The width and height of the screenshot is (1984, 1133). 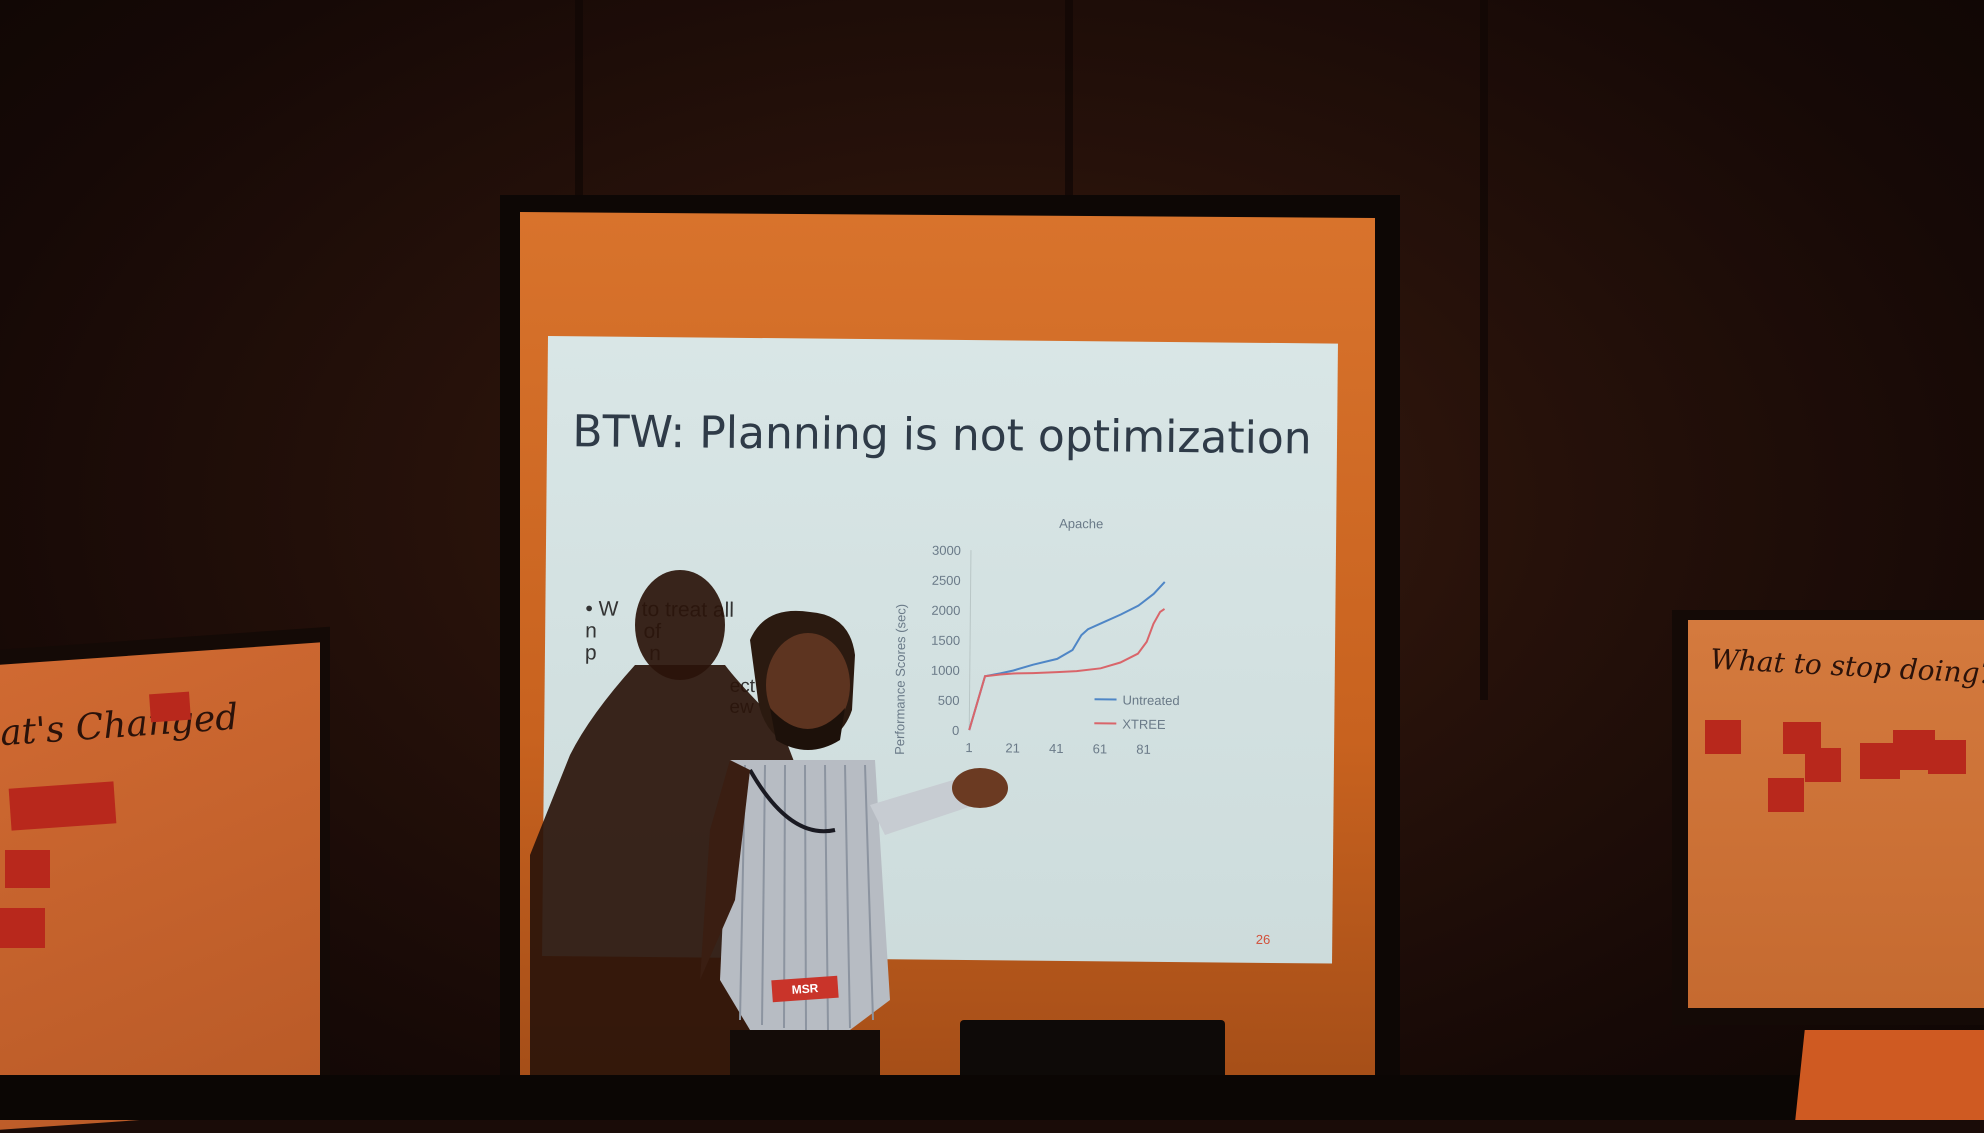 I want to click on chart-x-tick-label: 61, so click(x=1100, y=748).